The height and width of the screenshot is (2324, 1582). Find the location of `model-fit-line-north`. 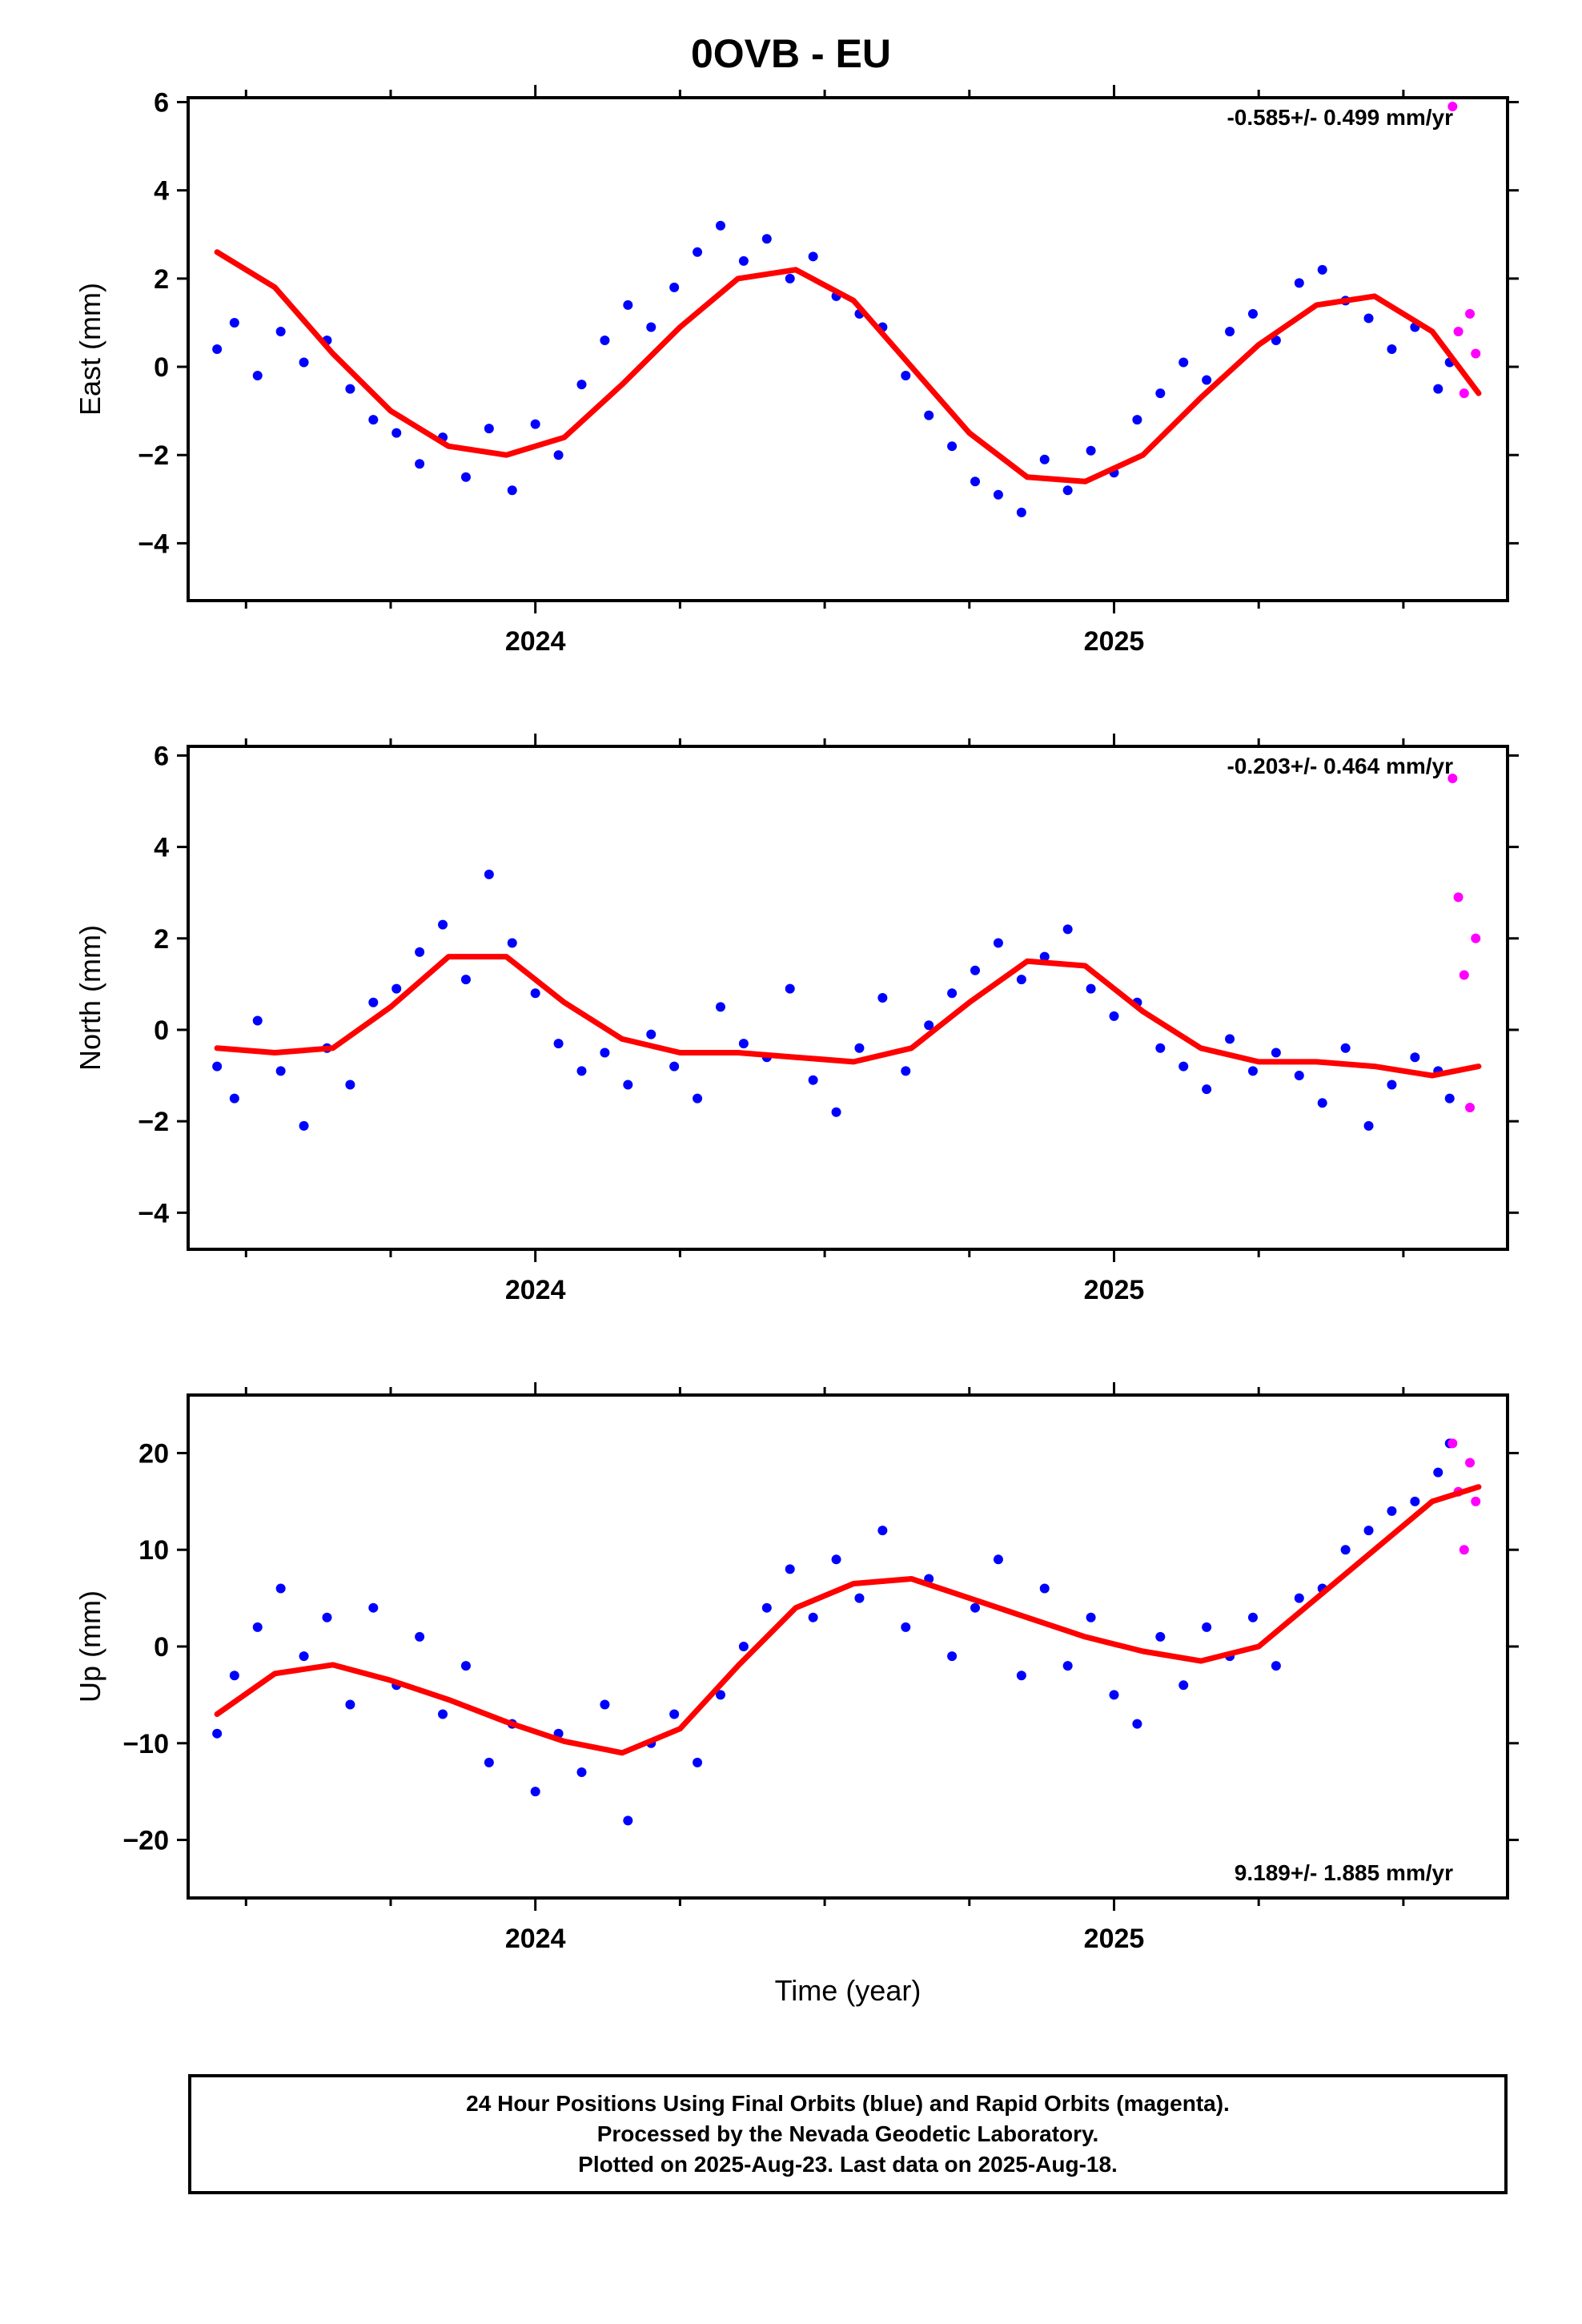

model-fit-line-north is located at coordinates (848, 1016).